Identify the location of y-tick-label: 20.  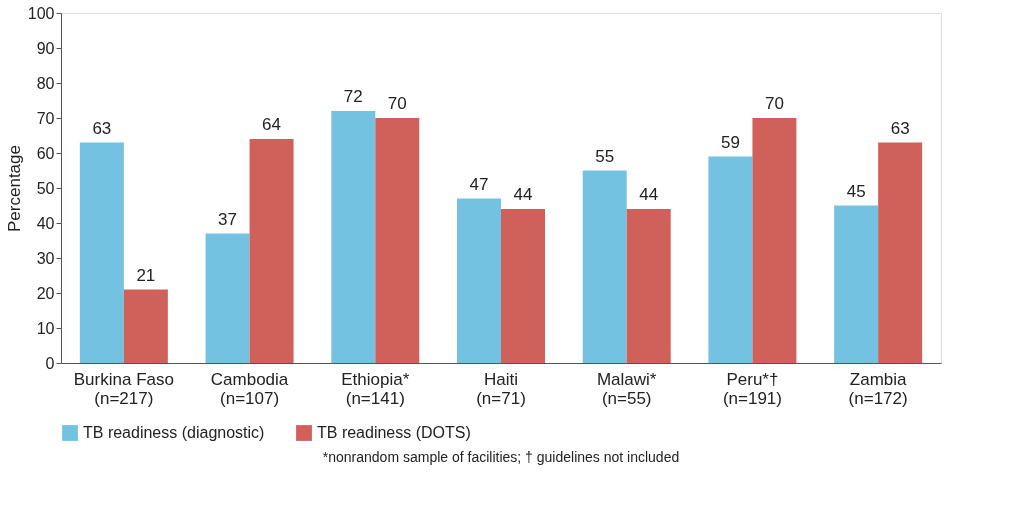
(45, 293).